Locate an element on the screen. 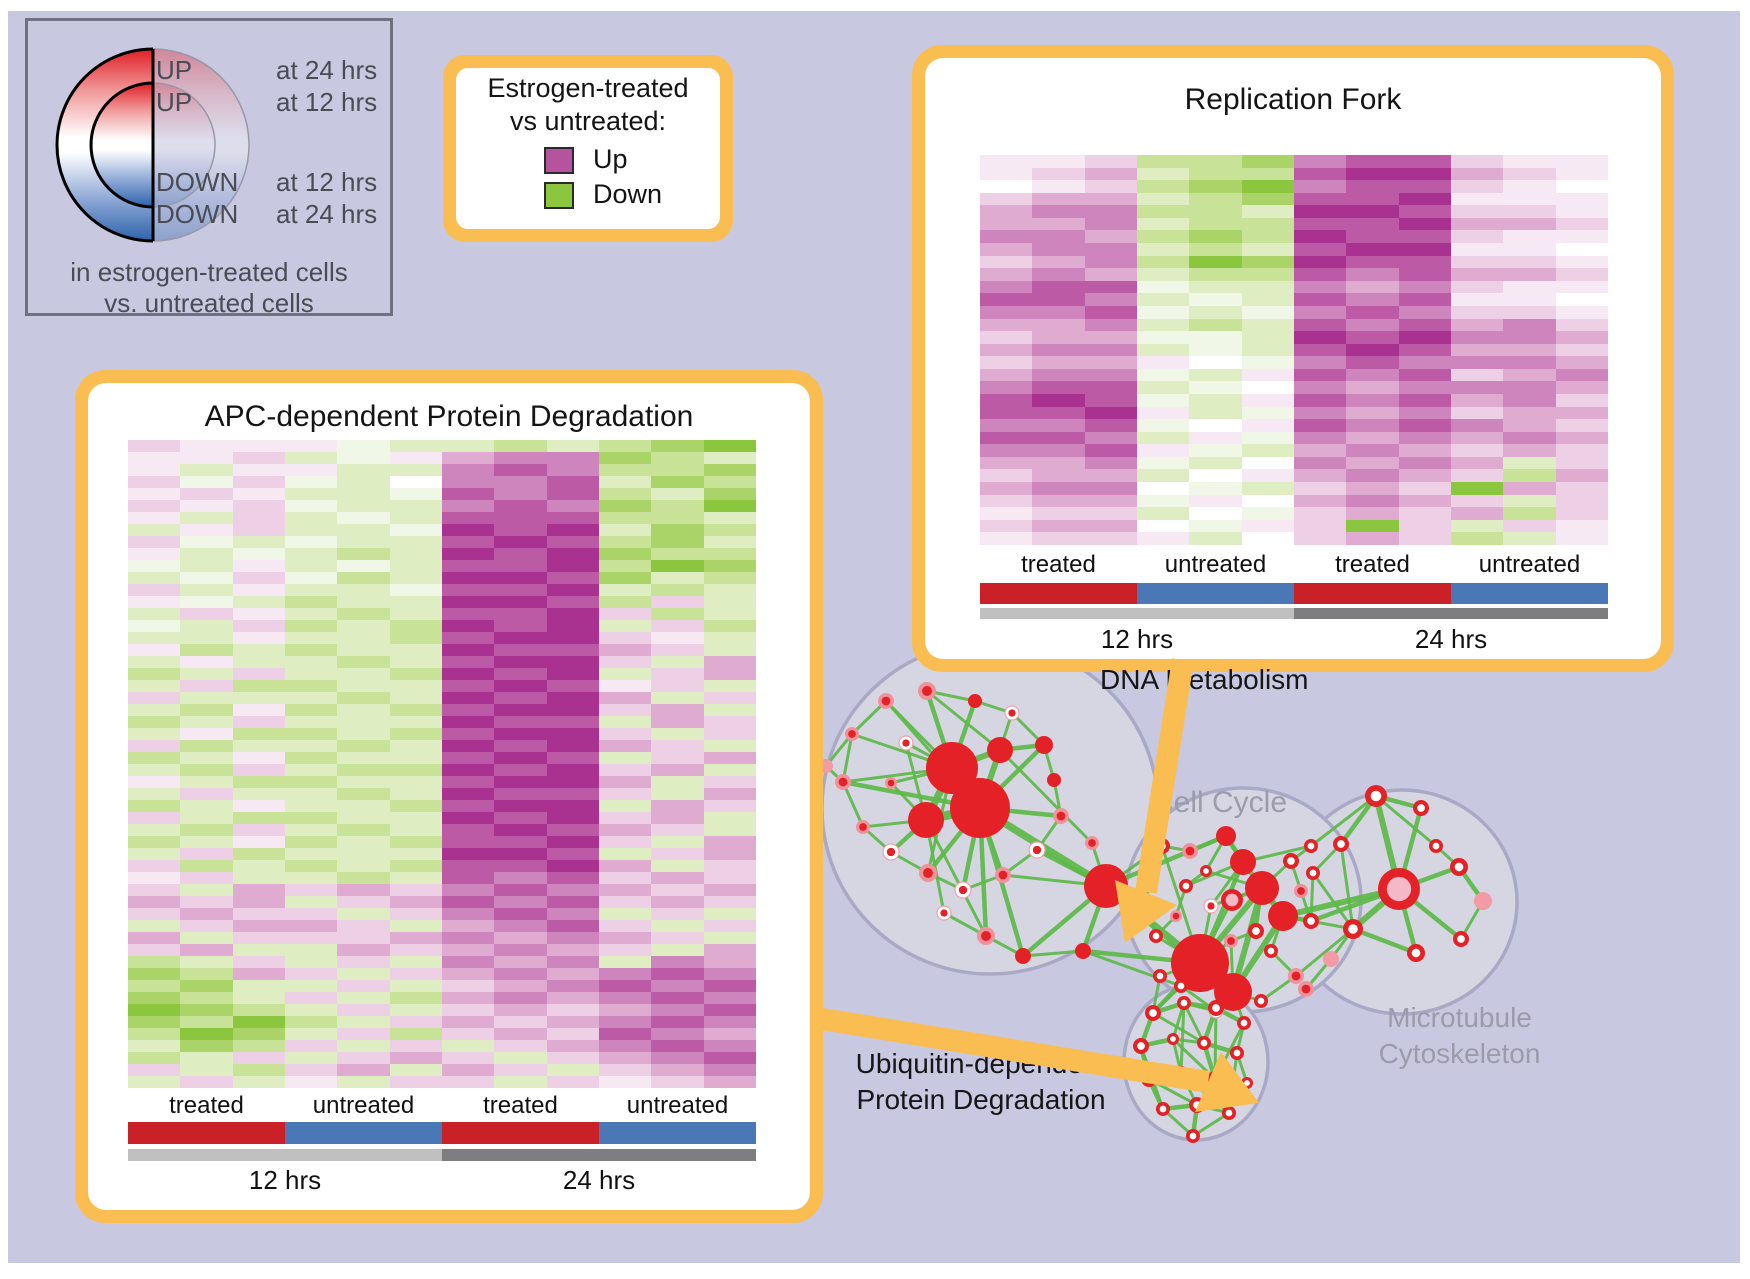 The width and height of the screenshot is (1750, 1279). rf-group-label-treated-24: treated is located at coordinates (1372, 564).